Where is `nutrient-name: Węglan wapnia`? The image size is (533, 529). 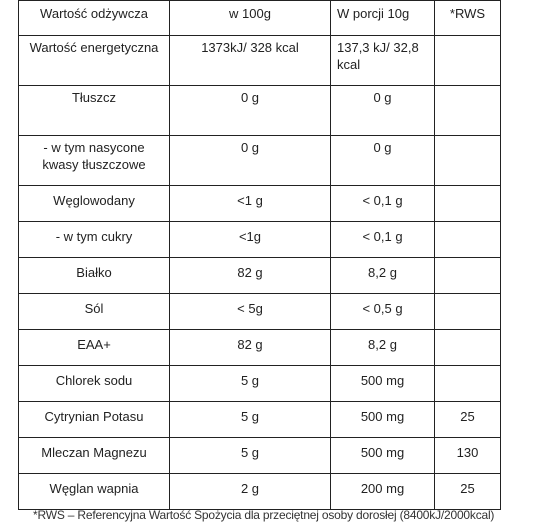 nutrient-name: Węglan wapnia is located at coordinates (94, 491).